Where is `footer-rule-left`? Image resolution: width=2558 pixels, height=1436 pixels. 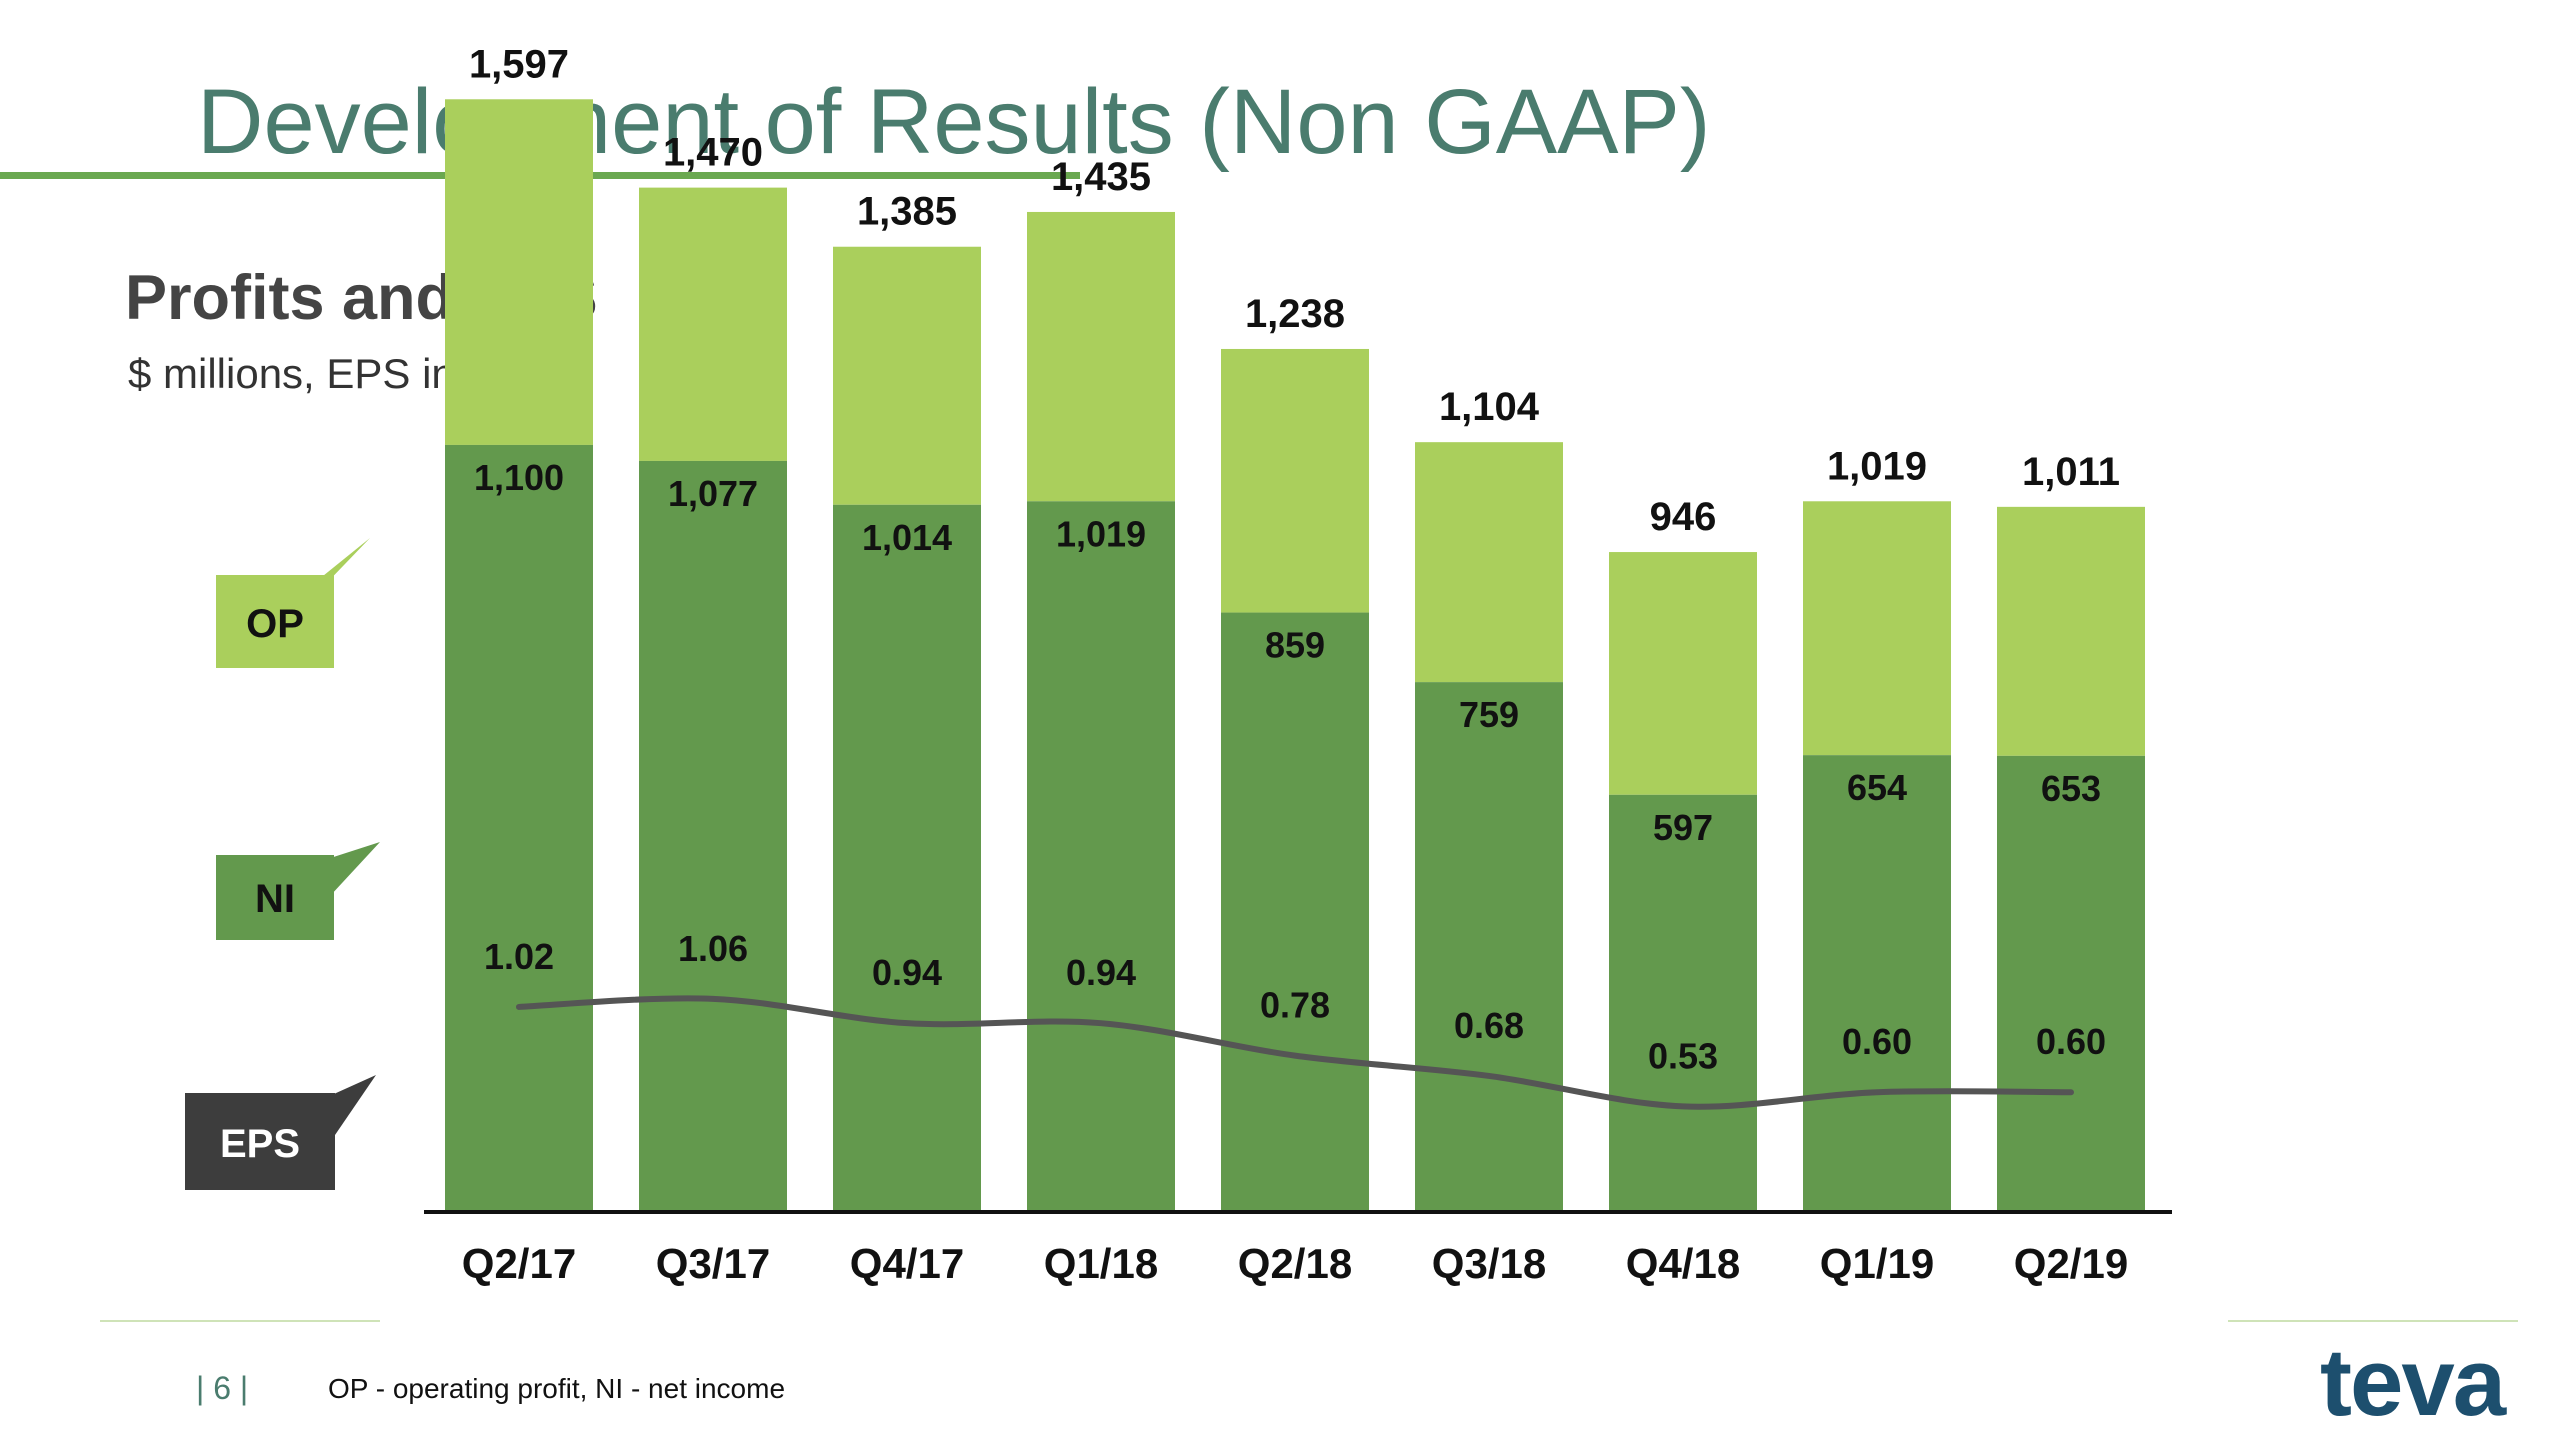 footer-rule-left is located at coordinates (240, 1321).